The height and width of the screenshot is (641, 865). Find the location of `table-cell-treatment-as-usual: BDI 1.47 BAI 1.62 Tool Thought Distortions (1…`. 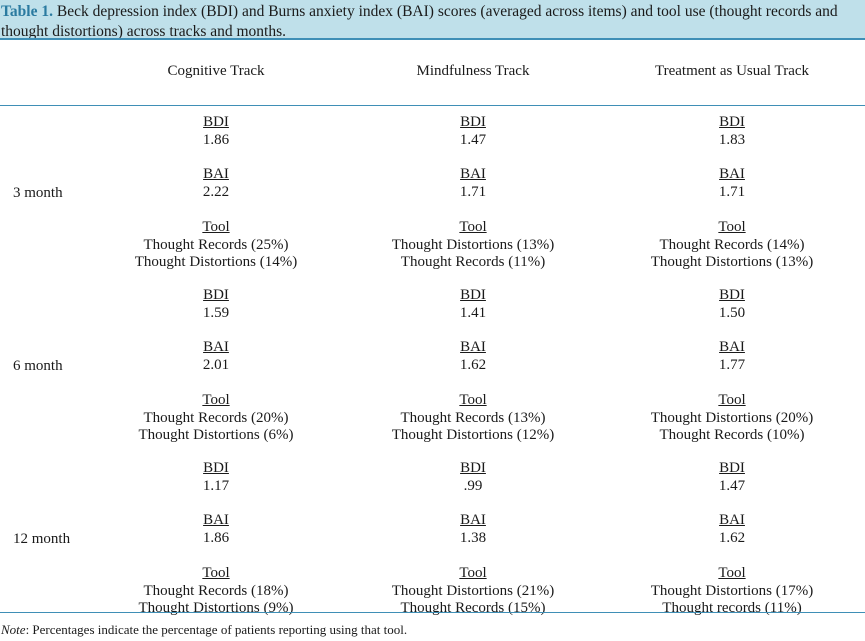

table-cell-treatment-as-usual: BDI 1.47 BAI 1.62 Tool Thought Distortions (1… is located at coordinates (732, 546).